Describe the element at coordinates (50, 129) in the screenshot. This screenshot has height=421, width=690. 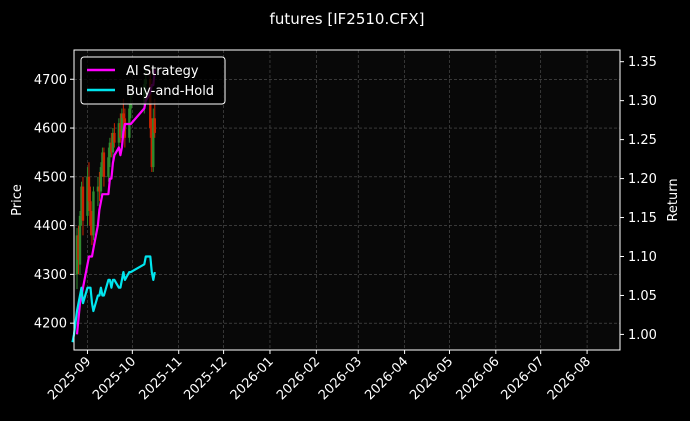
I see `tick-label-price: 4600` at that location.